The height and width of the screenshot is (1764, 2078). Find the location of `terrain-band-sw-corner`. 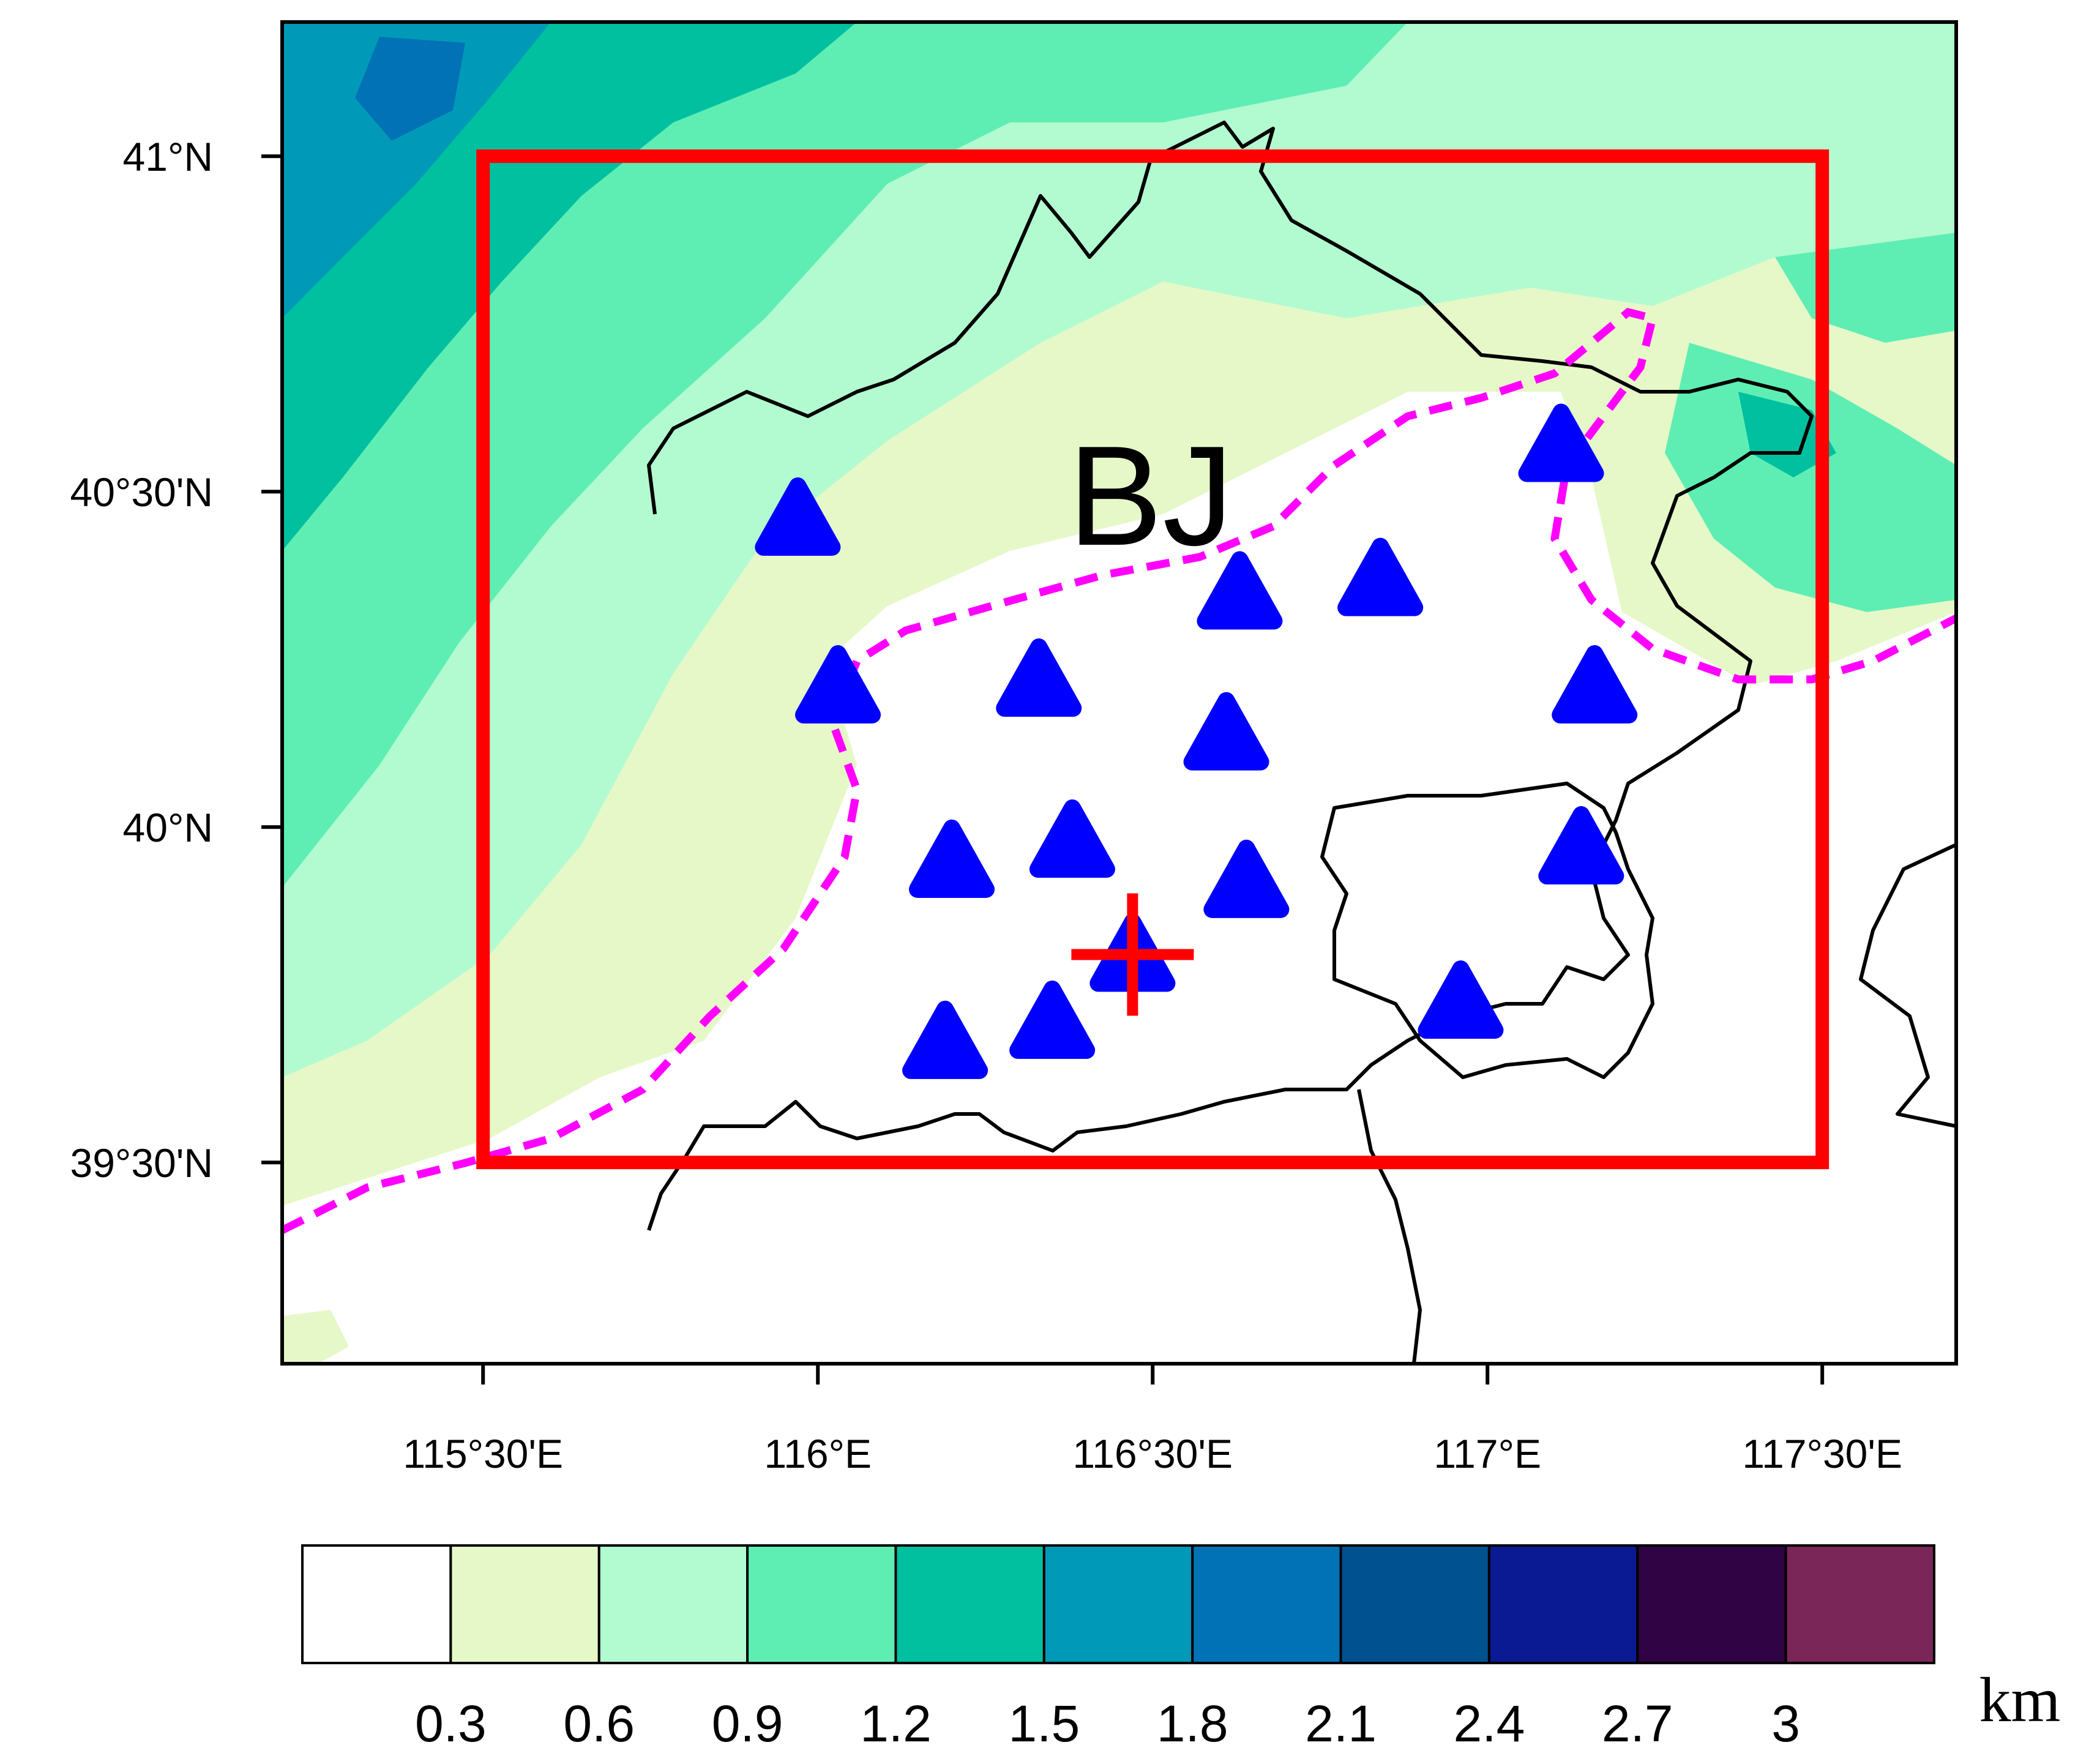

terrain-band-sw-corner is located at coordinates (315, 1337).